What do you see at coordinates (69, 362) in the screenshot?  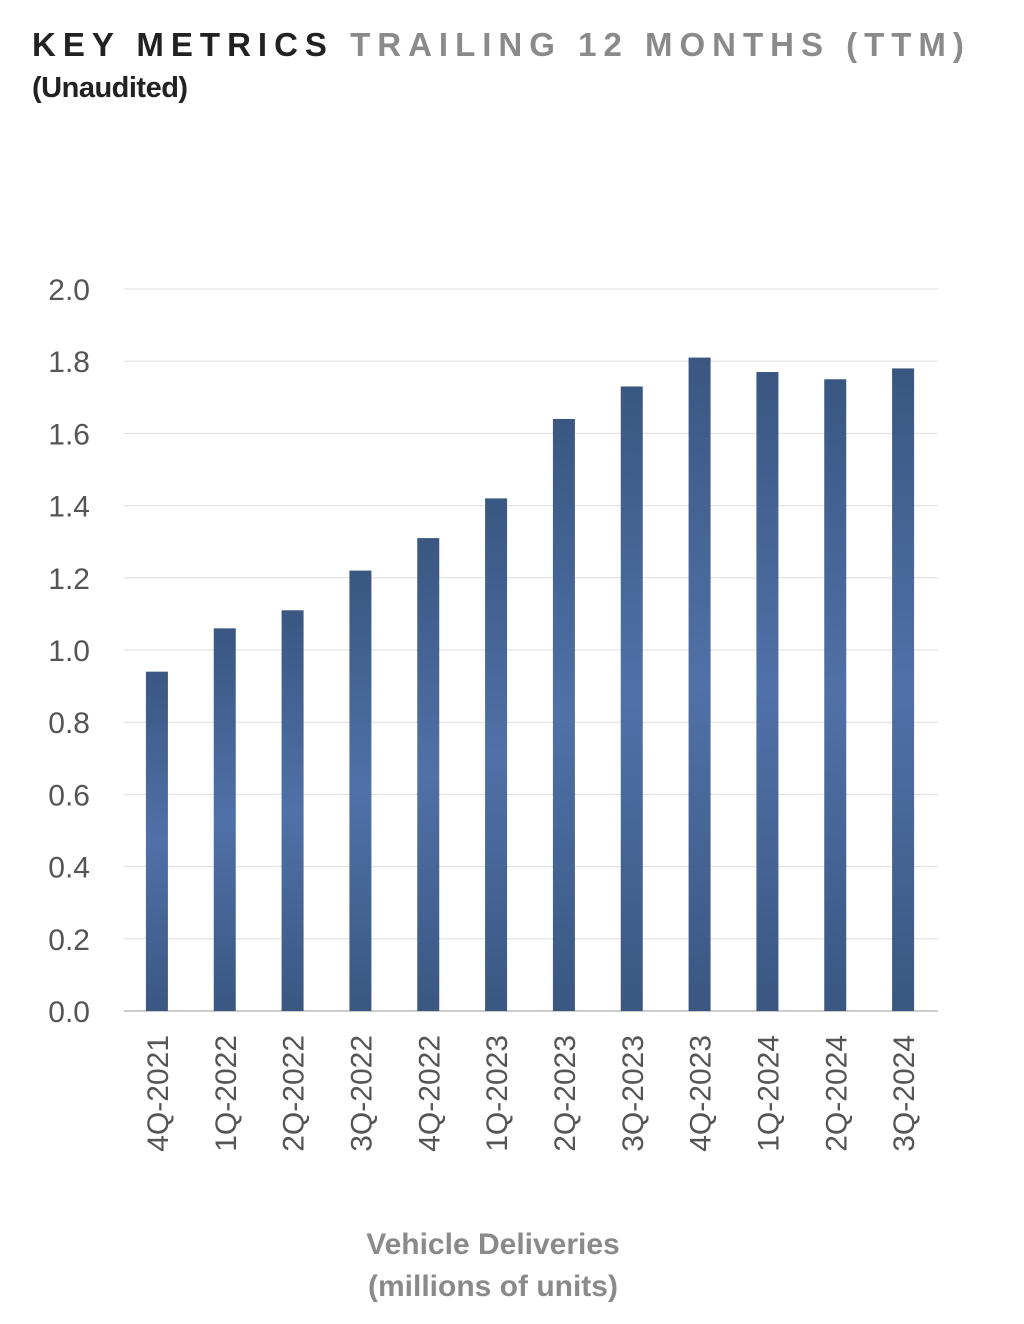 I see `y-tick-label: 1.8` at bounding box center [69, 362].